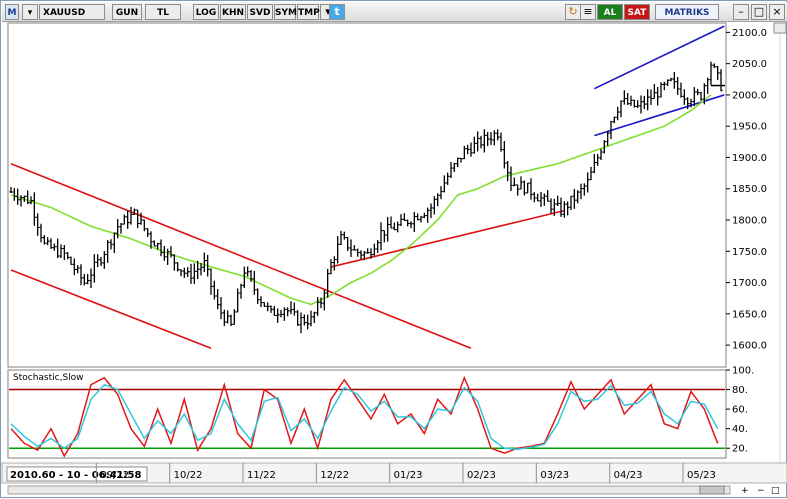 The image size is (787, 499). I want to click on price-ytick-label: 1650.0, so click(749, 314).